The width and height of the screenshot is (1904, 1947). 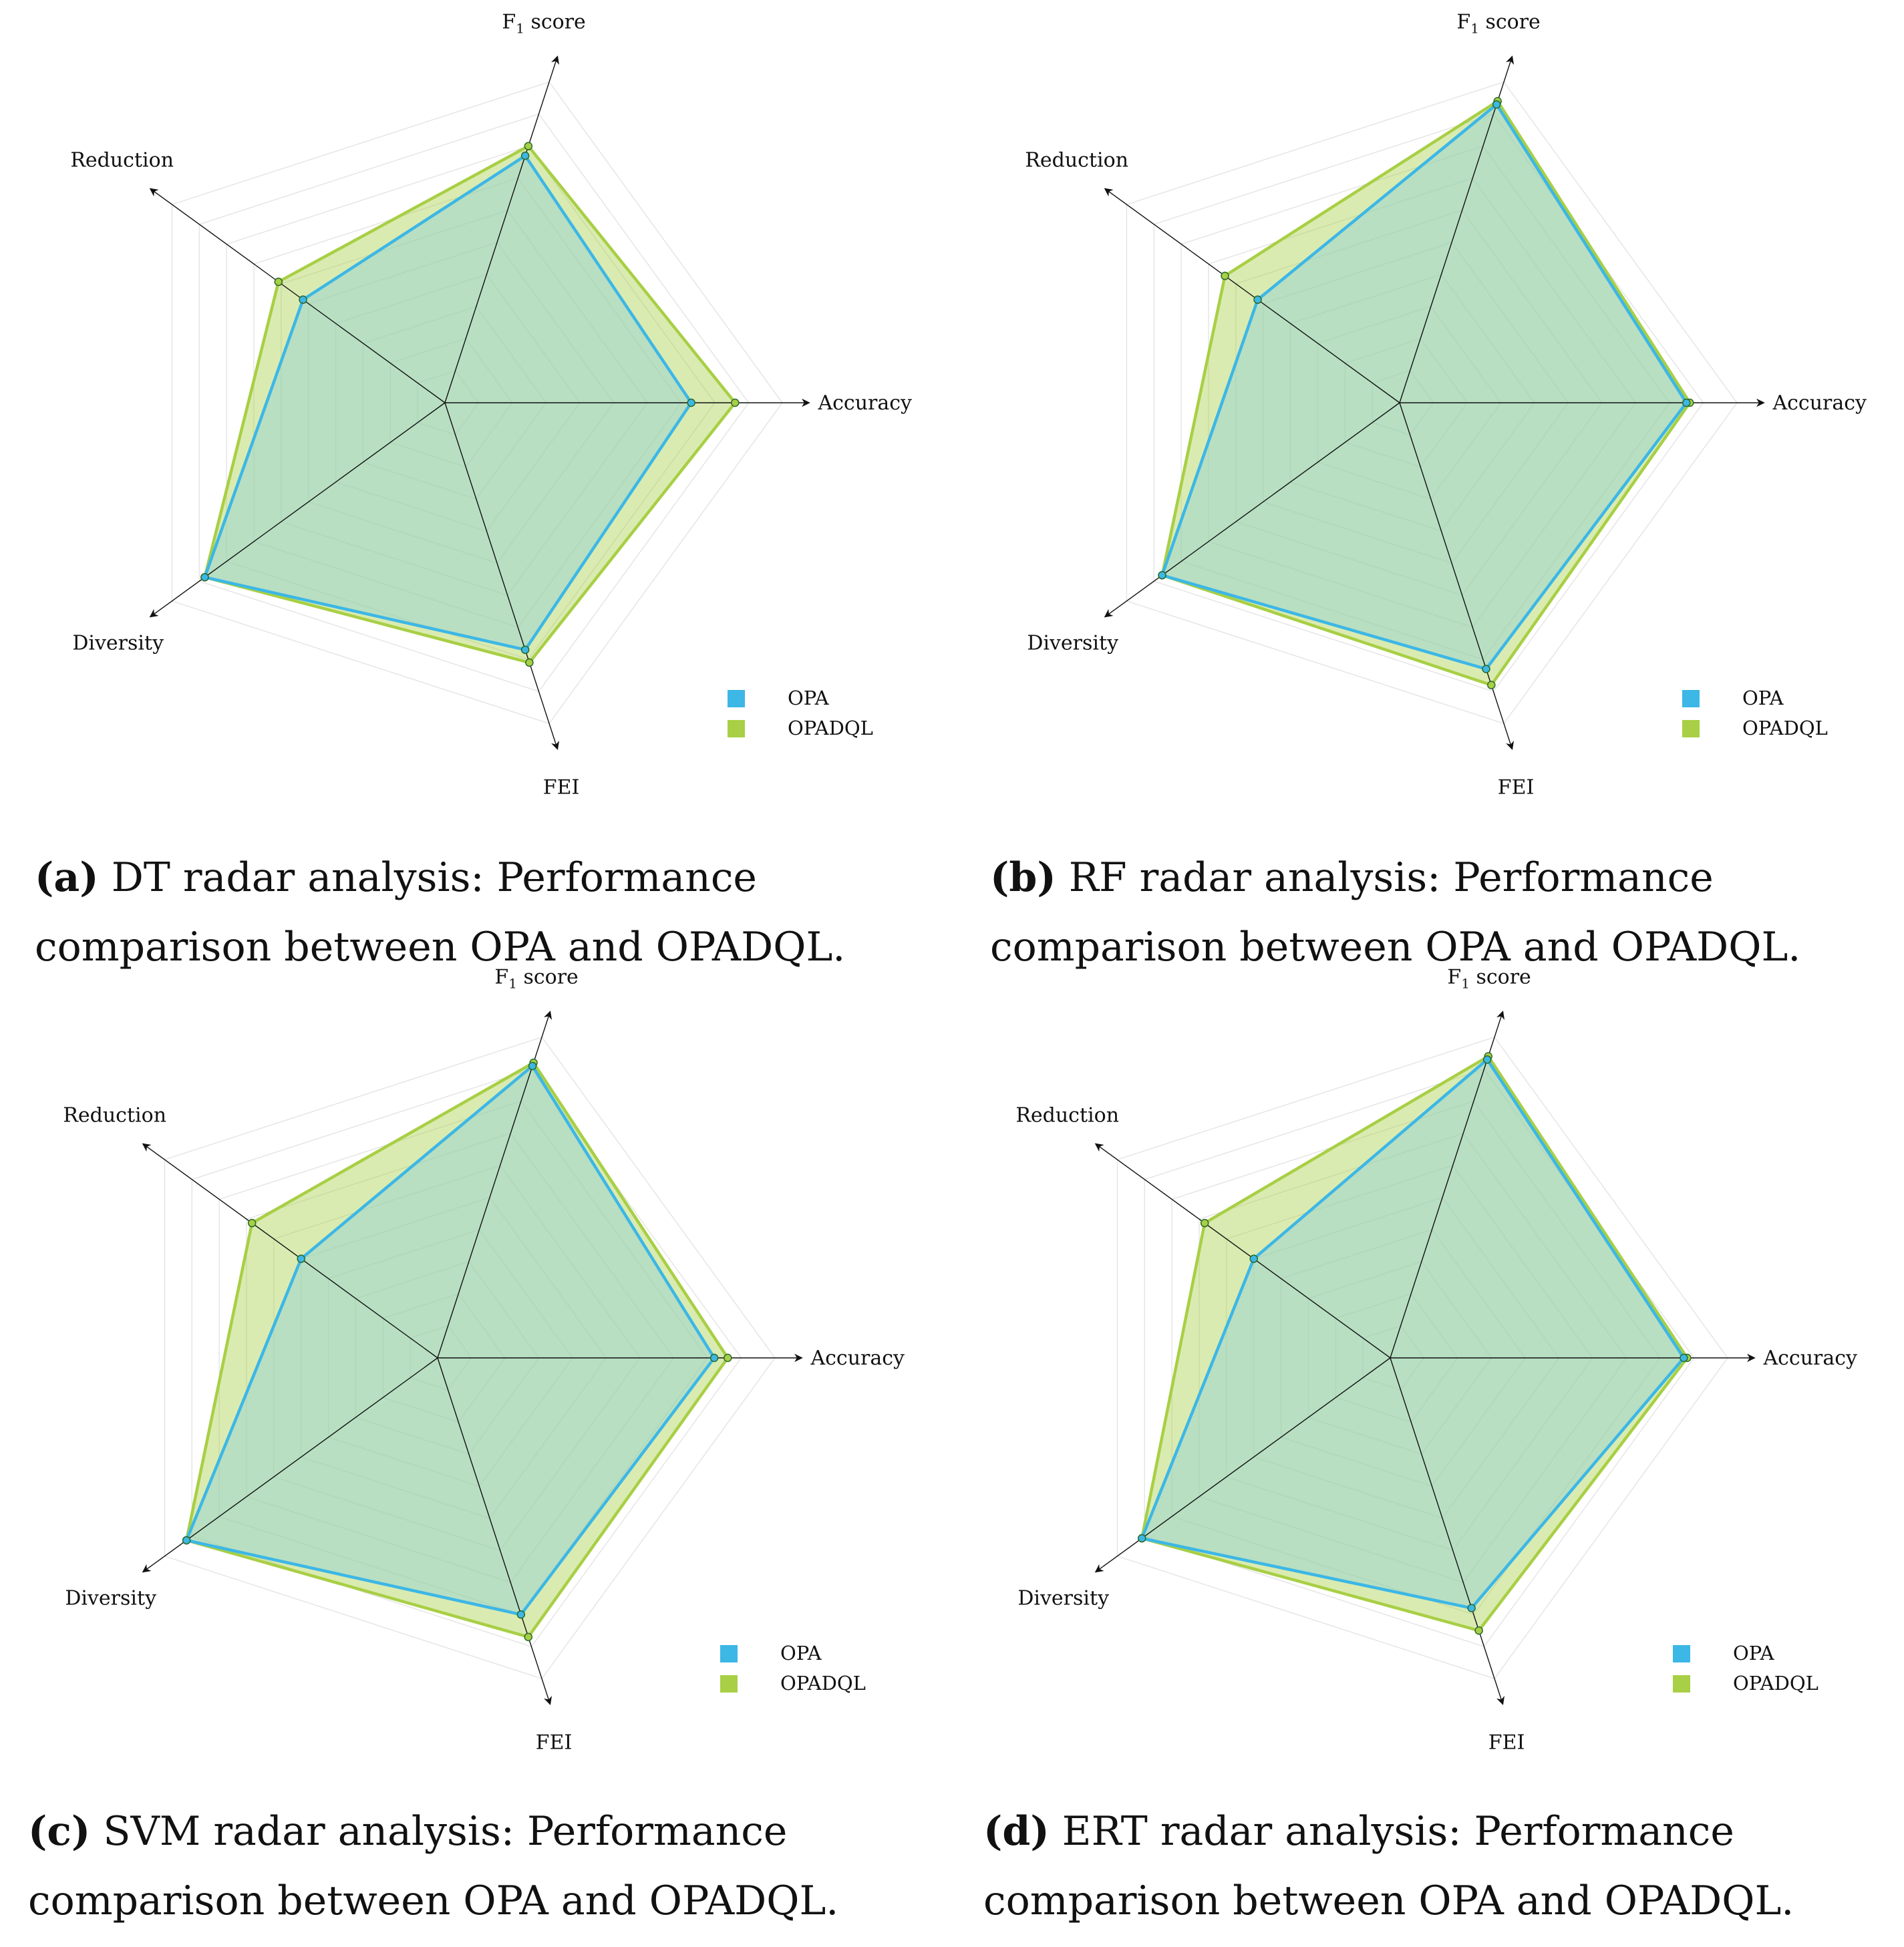 I want to click on caption-tag-a: (a), so click(x=67, y=877).